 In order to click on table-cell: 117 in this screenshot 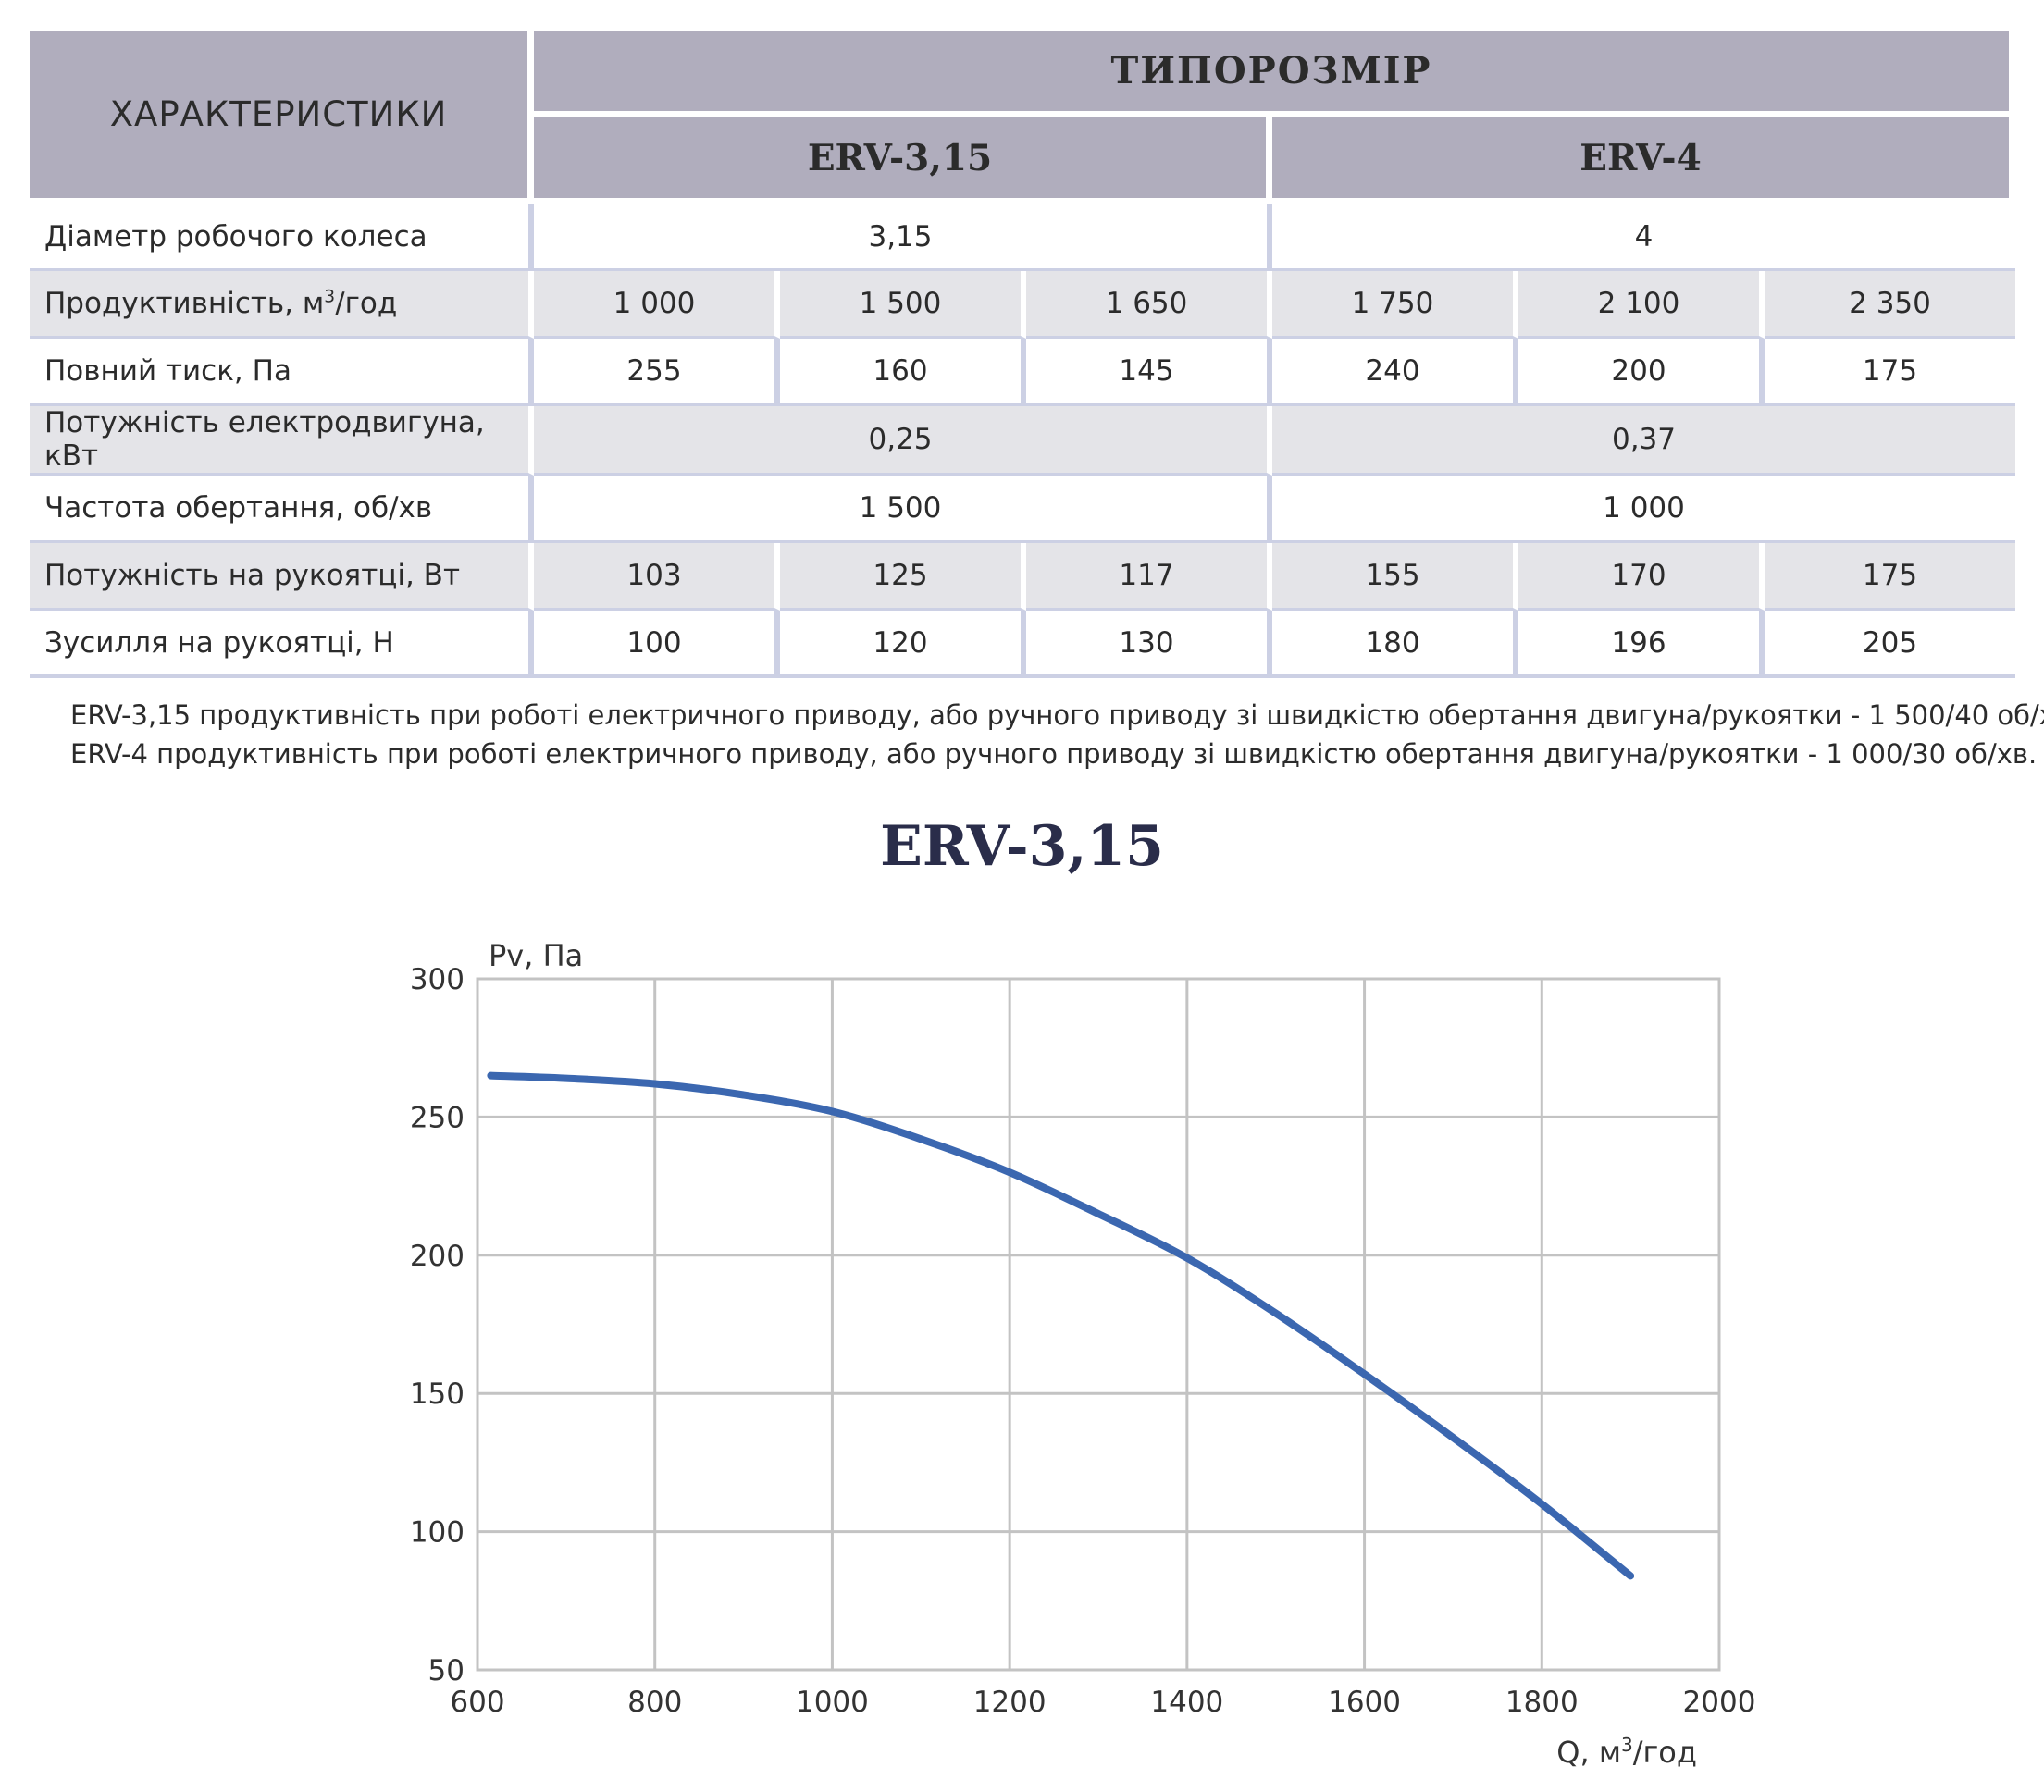, I will do `click(1149, 577)`.